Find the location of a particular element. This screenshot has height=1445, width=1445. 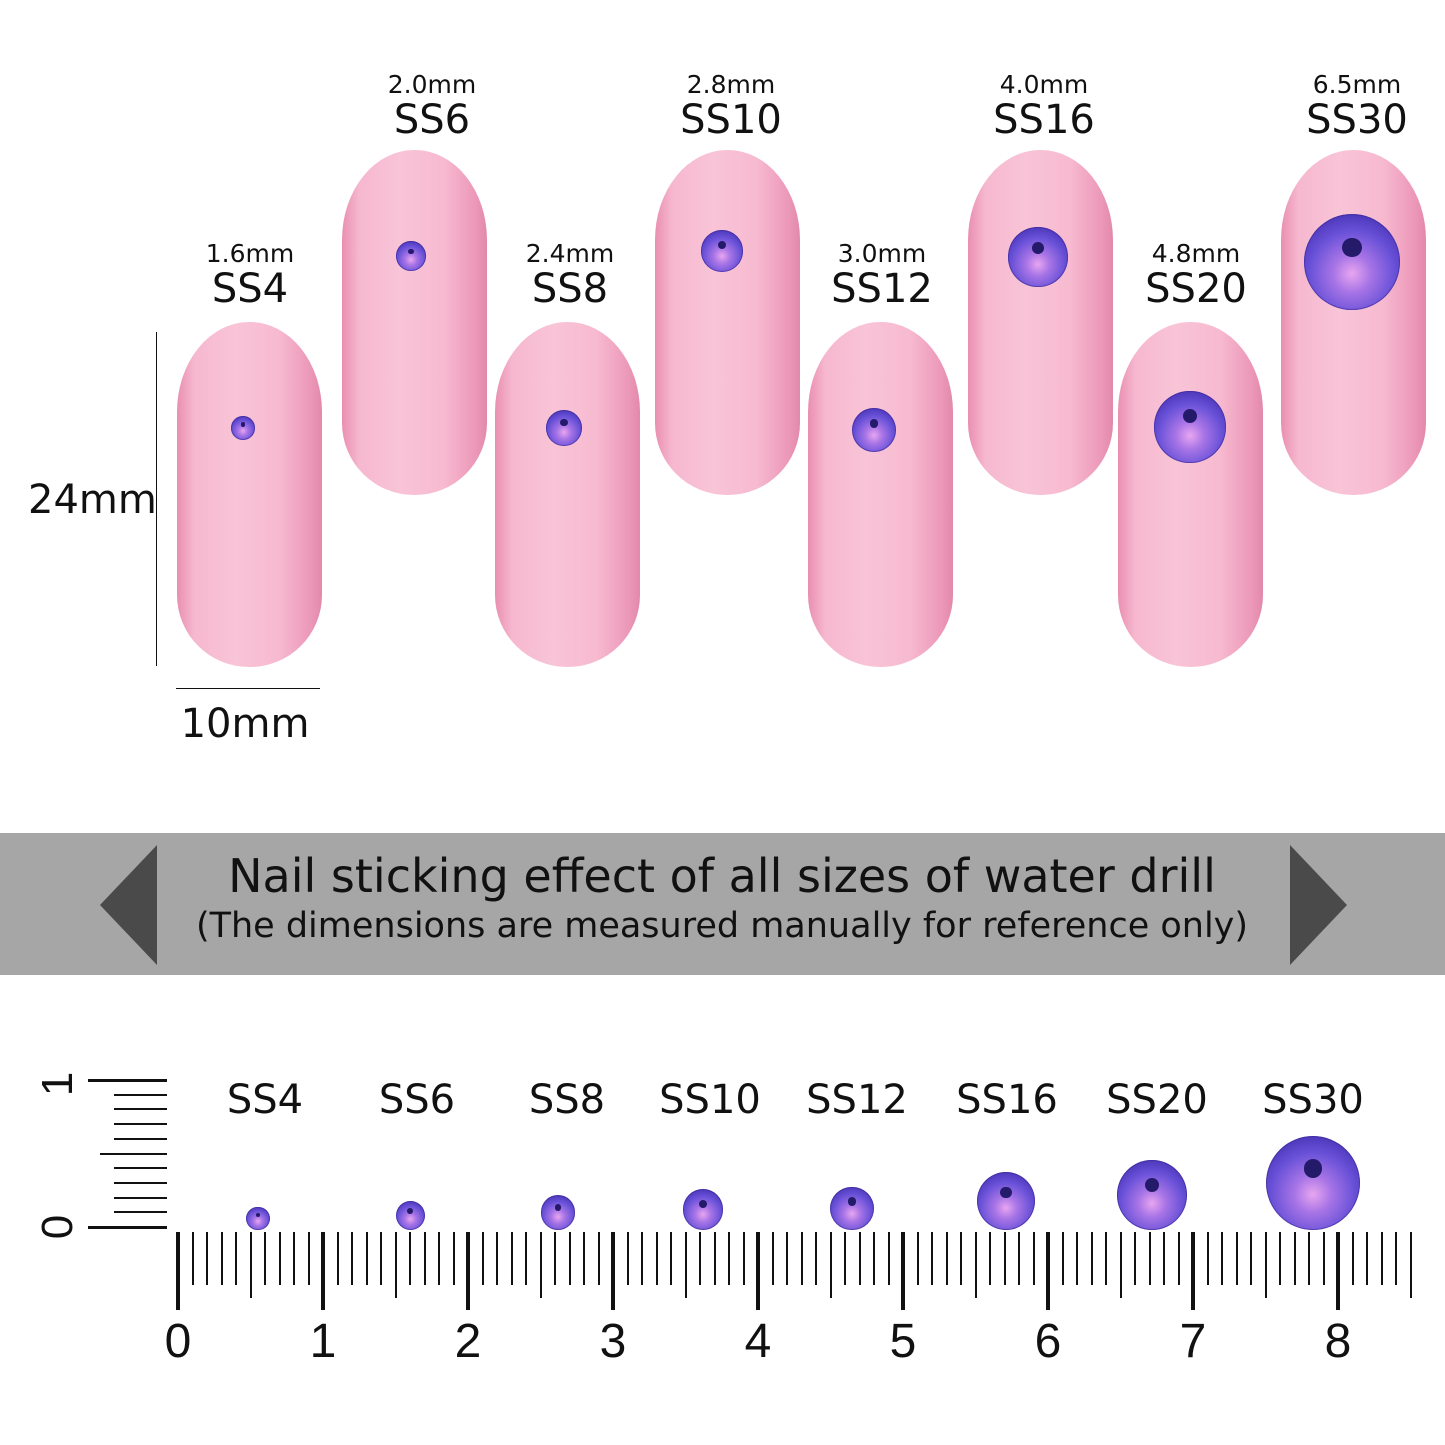

ruler-size-label: SS4 is located at coordinates (265, 1100).